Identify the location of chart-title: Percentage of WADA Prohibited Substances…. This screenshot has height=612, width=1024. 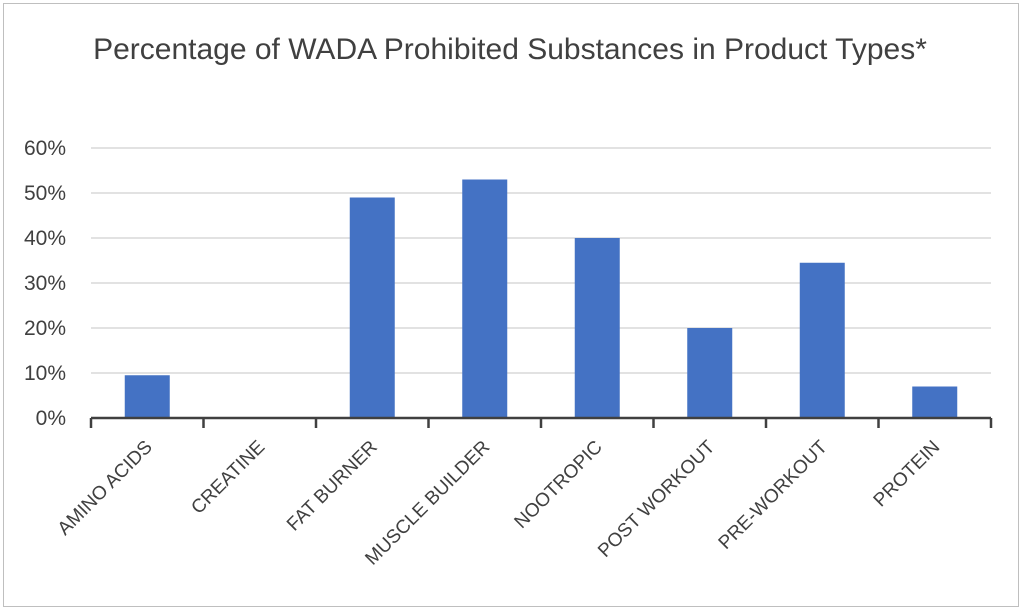
(510, 49).